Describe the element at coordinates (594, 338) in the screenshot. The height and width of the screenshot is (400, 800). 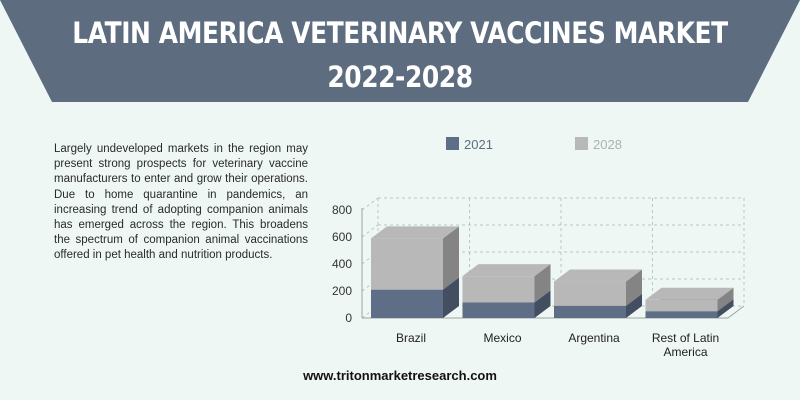
I see `x-tick-label: Argentina` at that location.